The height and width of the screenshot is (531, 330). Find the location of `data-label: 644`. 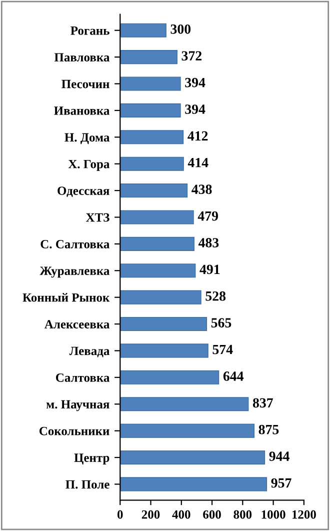

data-label: 644 is located at coordinates (233, 376).